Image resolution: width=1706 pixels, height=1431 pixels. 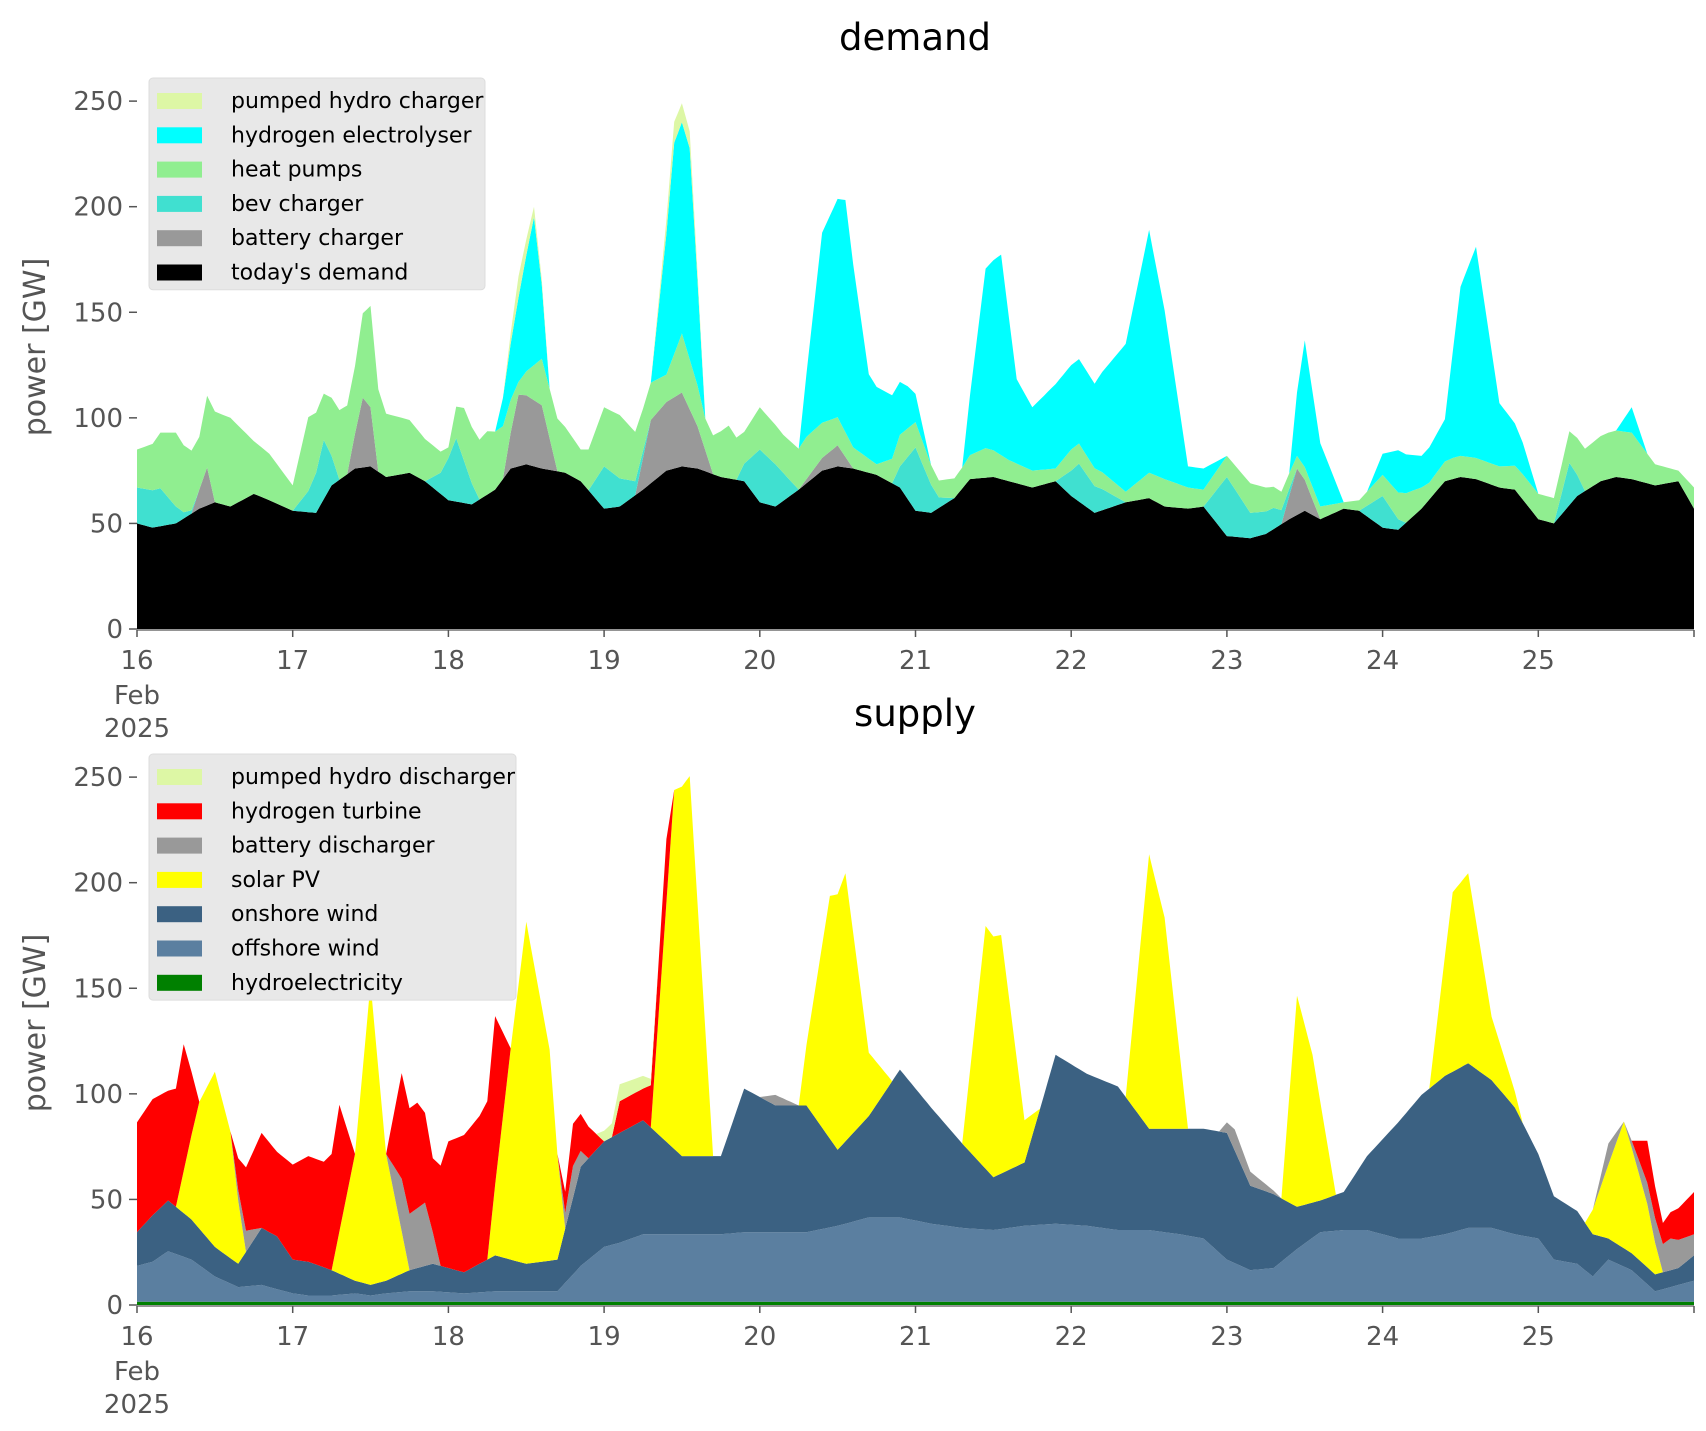 I want to click on legend-label: offshore wind, so click(x=305, y=949).